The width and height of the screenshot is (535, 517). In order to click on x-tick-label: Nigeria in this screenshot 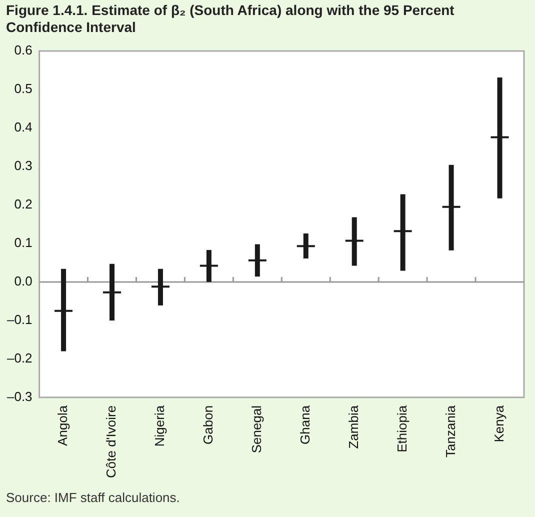, I will do `click(160, 425)`.